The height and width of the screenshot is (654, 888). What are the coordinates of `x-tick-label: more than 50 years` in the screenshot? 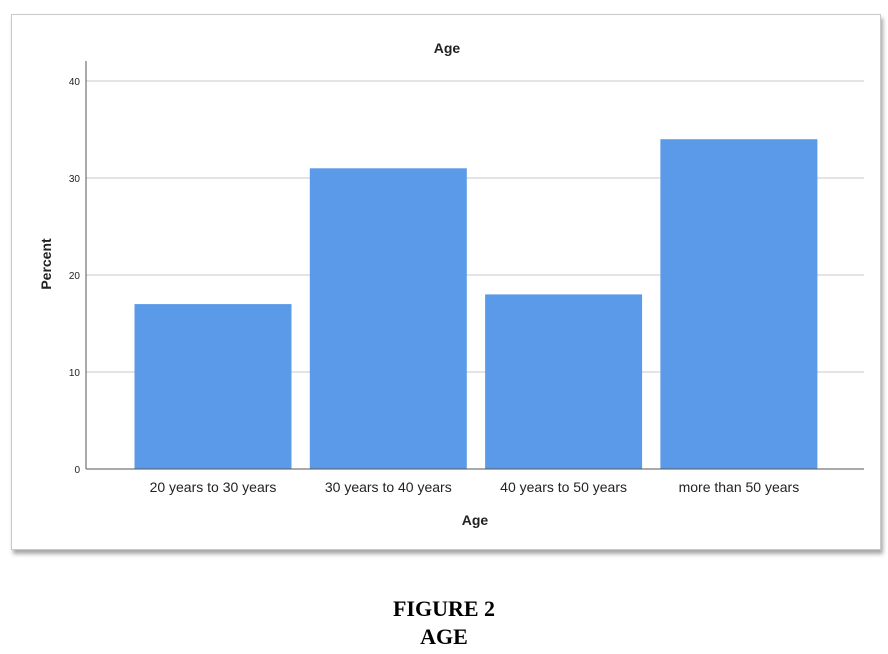 It's located at (739, 487).